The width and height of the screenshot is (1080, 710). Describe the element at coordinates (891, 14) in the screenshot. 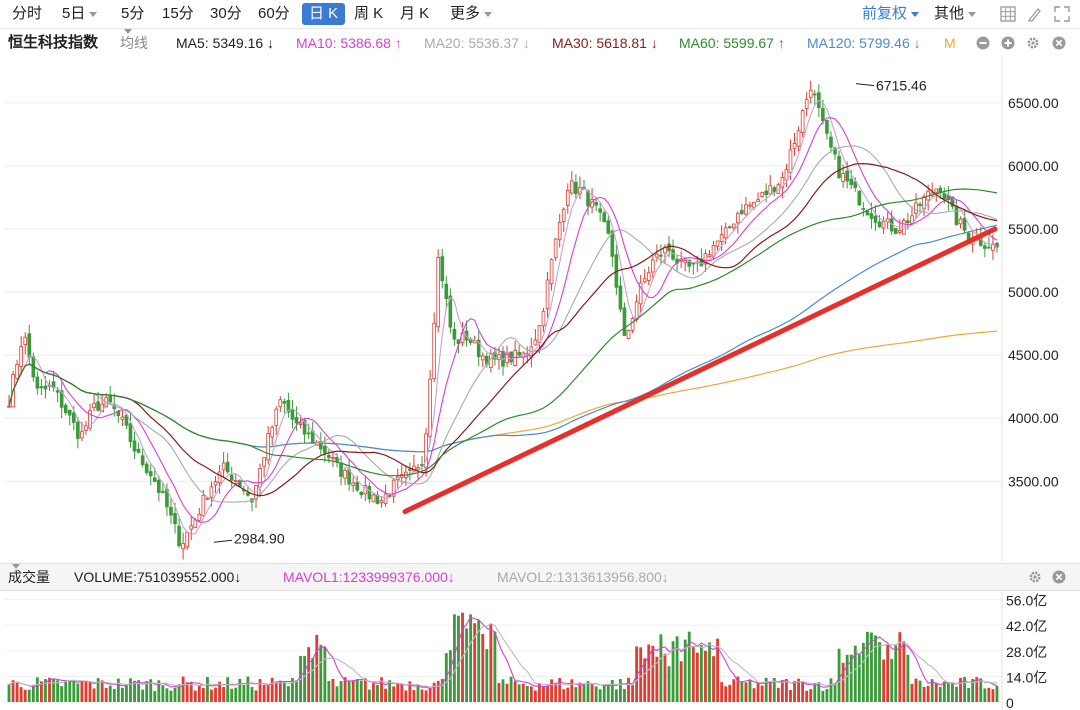

I see `adjust-select: 前复权` at that location.